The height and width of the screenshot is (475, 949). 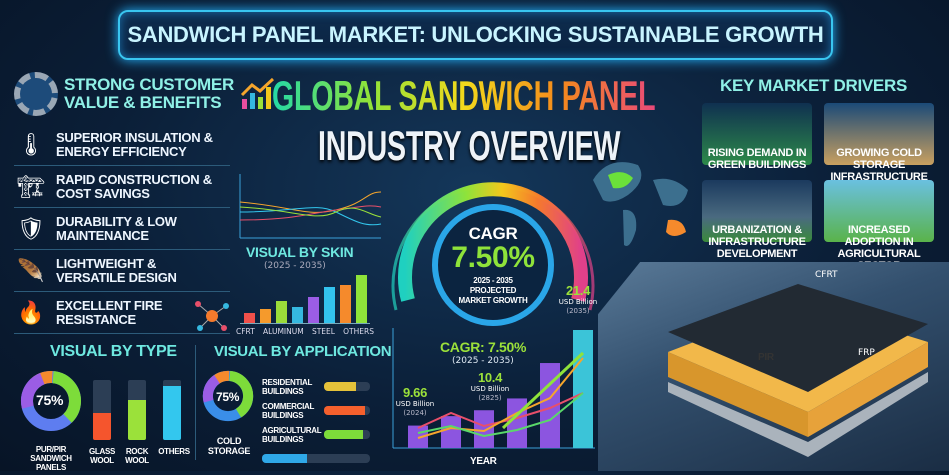 I want to click on thermometer-leaf-icon: 🌡, so click(x=31, y=145).